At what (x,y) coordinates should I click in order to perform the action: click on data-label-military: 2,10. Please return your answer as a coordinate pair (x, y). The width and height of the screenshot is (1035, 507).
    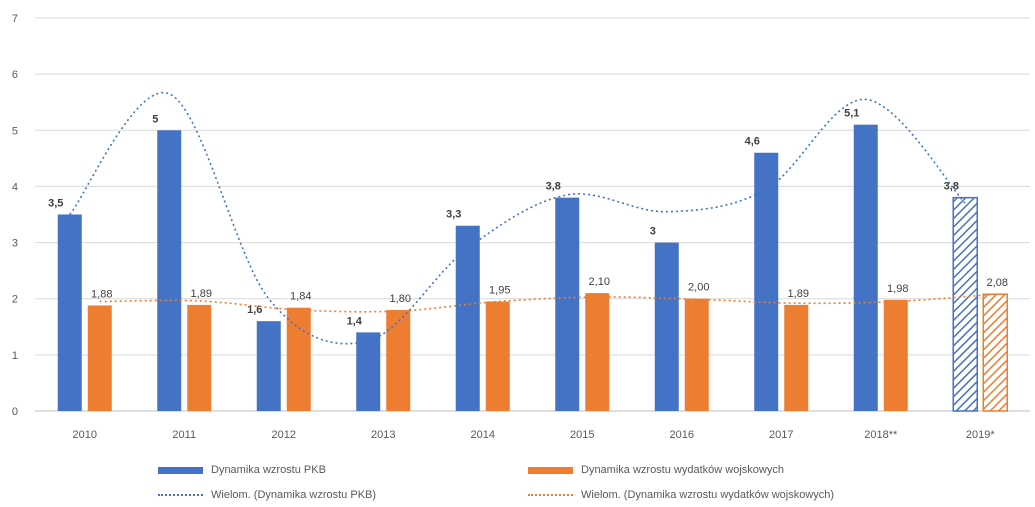
    Looking at the image, I should click on (599, 282).